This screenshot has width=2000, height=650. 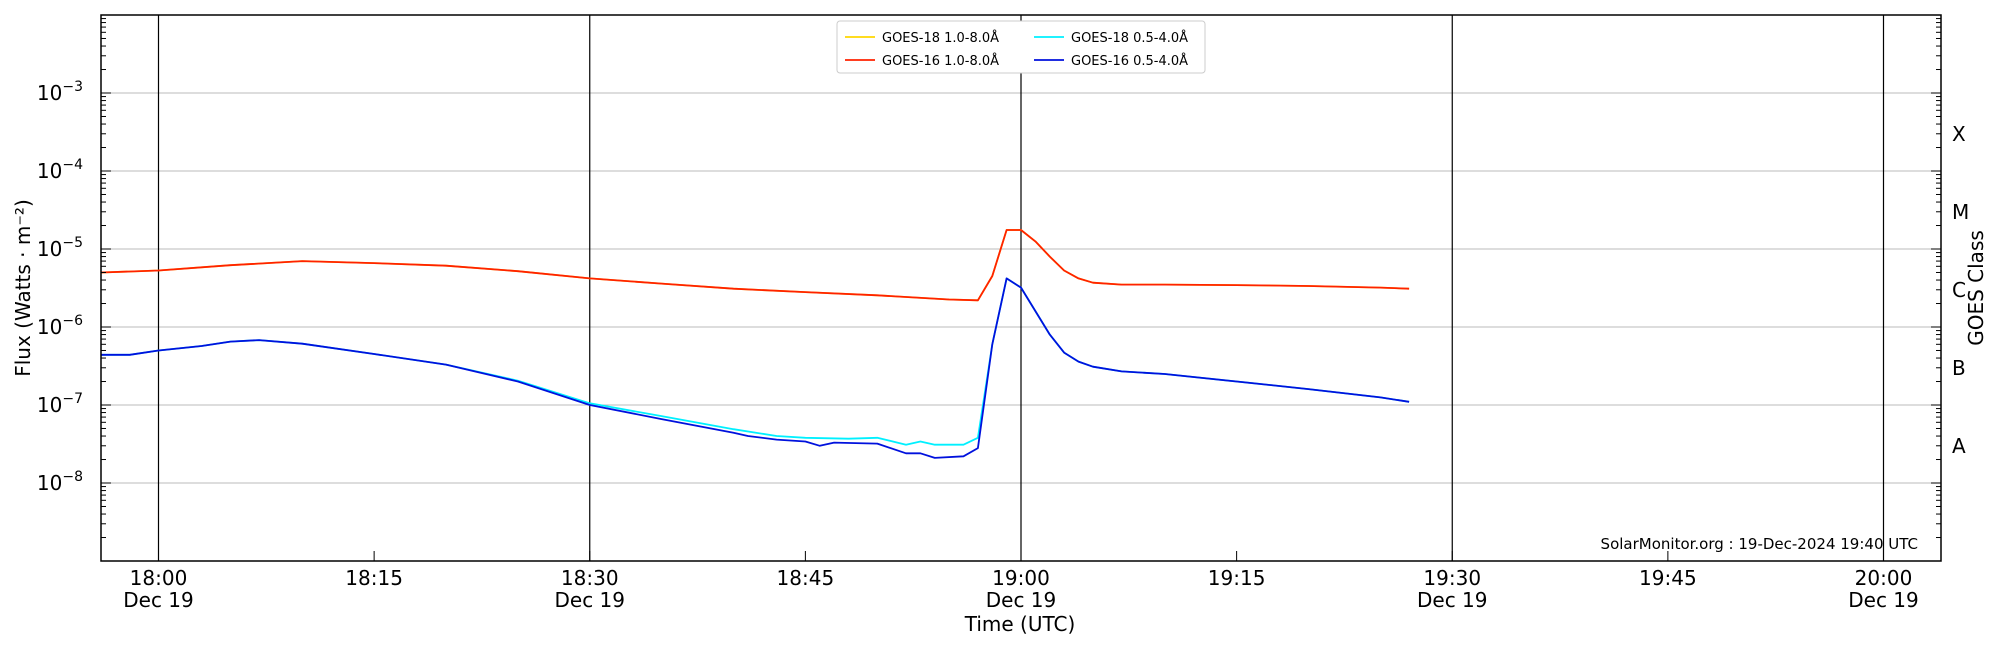 What do you see at coordinates (1452, 578) in the screenshot?
I see `x-tick-label: 19:30` at bounding box center [1452, 578].